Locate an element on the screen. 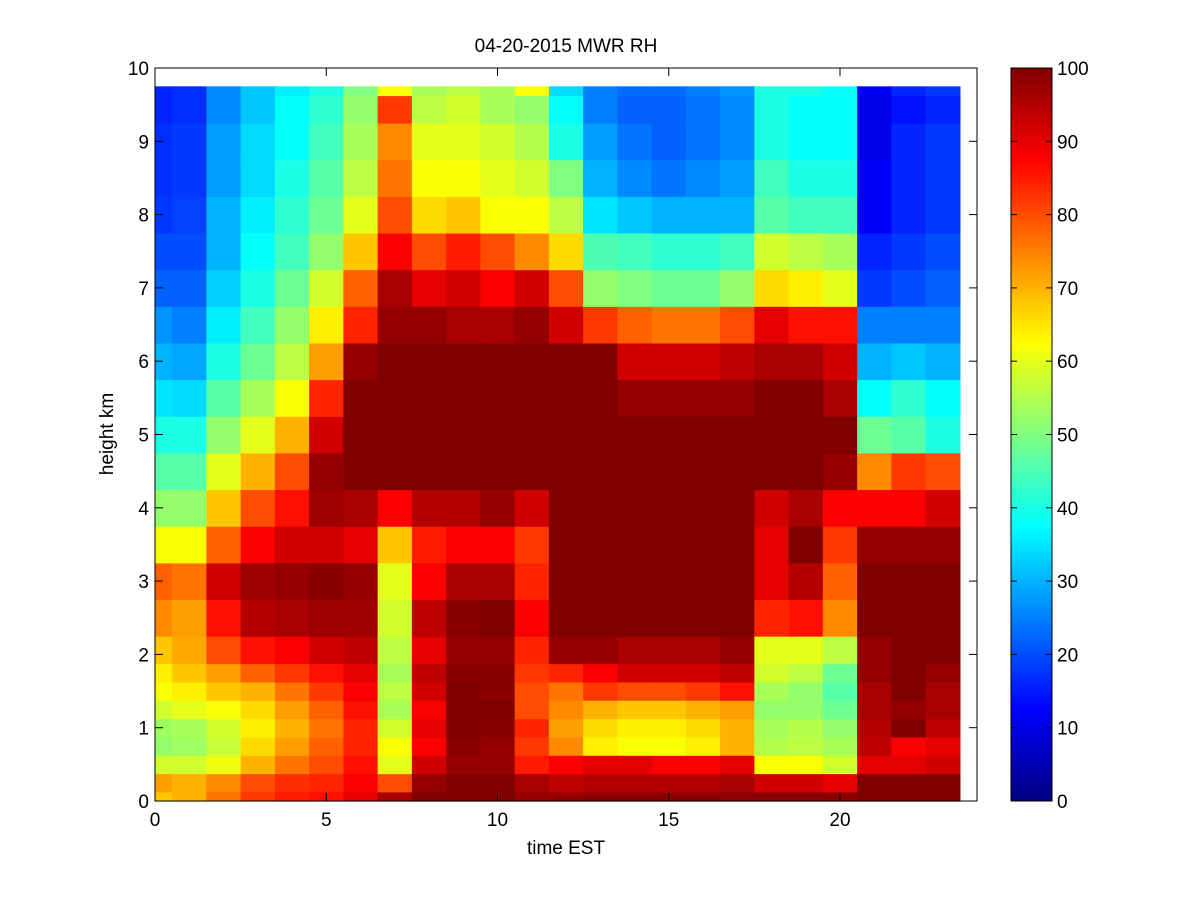 This screenshot has height=900, width=1200. x-tick-label: 0 is located at coordinates (155, 820).